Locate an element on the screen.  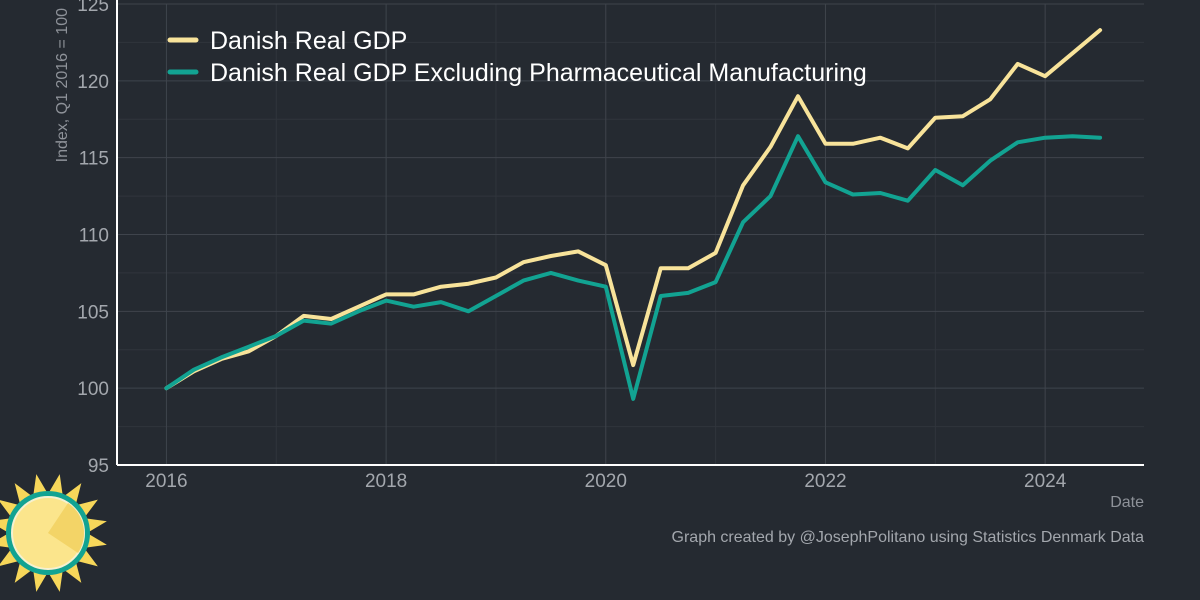
y-tick-label: 105 is located at coordinates (93, 312).